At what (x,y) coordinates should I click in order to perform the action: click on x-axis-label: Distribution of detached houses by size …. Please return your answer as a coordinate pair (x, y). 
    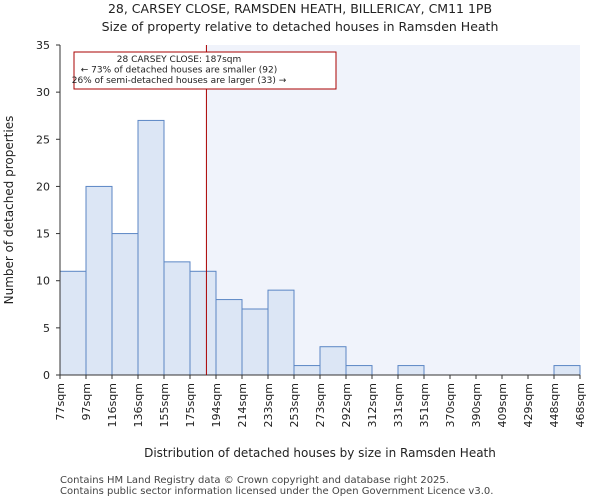
    Looking at the image, I should click on (320, 453).